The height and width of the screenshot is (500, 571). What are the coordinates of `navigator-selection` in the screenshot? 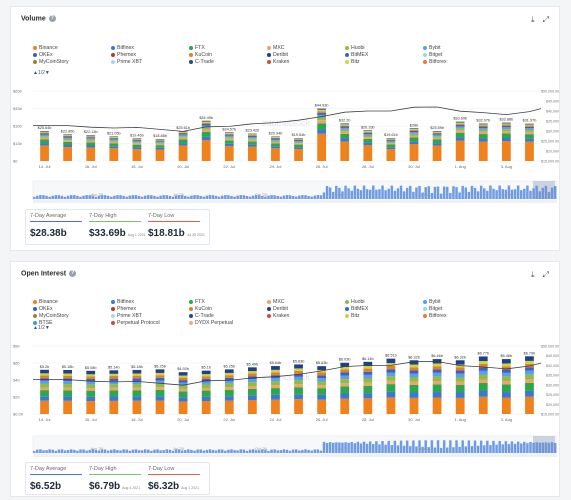 It's located at (544, 190).